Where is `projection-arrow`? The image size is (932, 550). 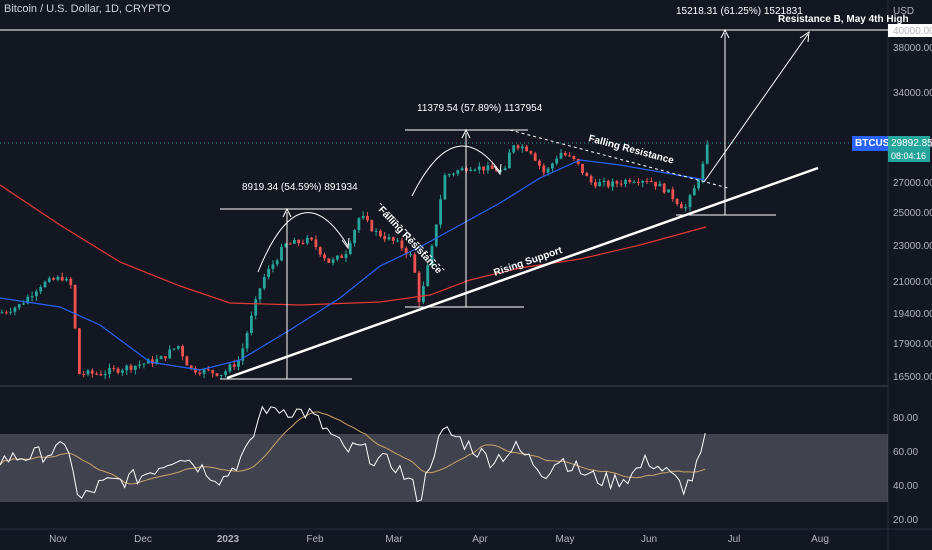 projection-arrow is located at coordinates (756, 108).